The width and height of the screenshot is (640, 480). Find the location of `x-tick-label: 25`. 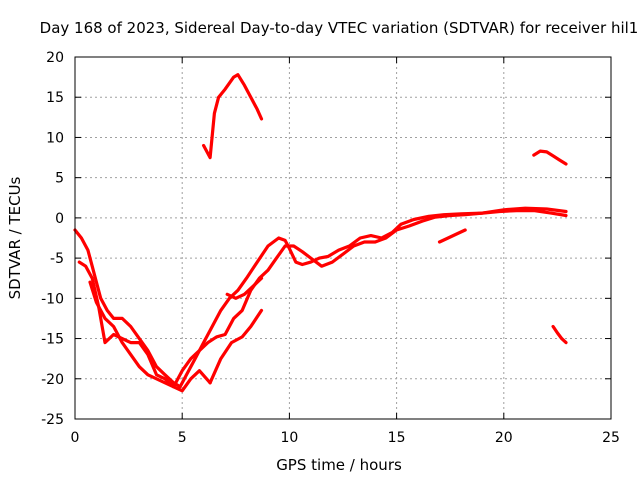

x-tick-label: 25 is located at coordinates (611, 438).